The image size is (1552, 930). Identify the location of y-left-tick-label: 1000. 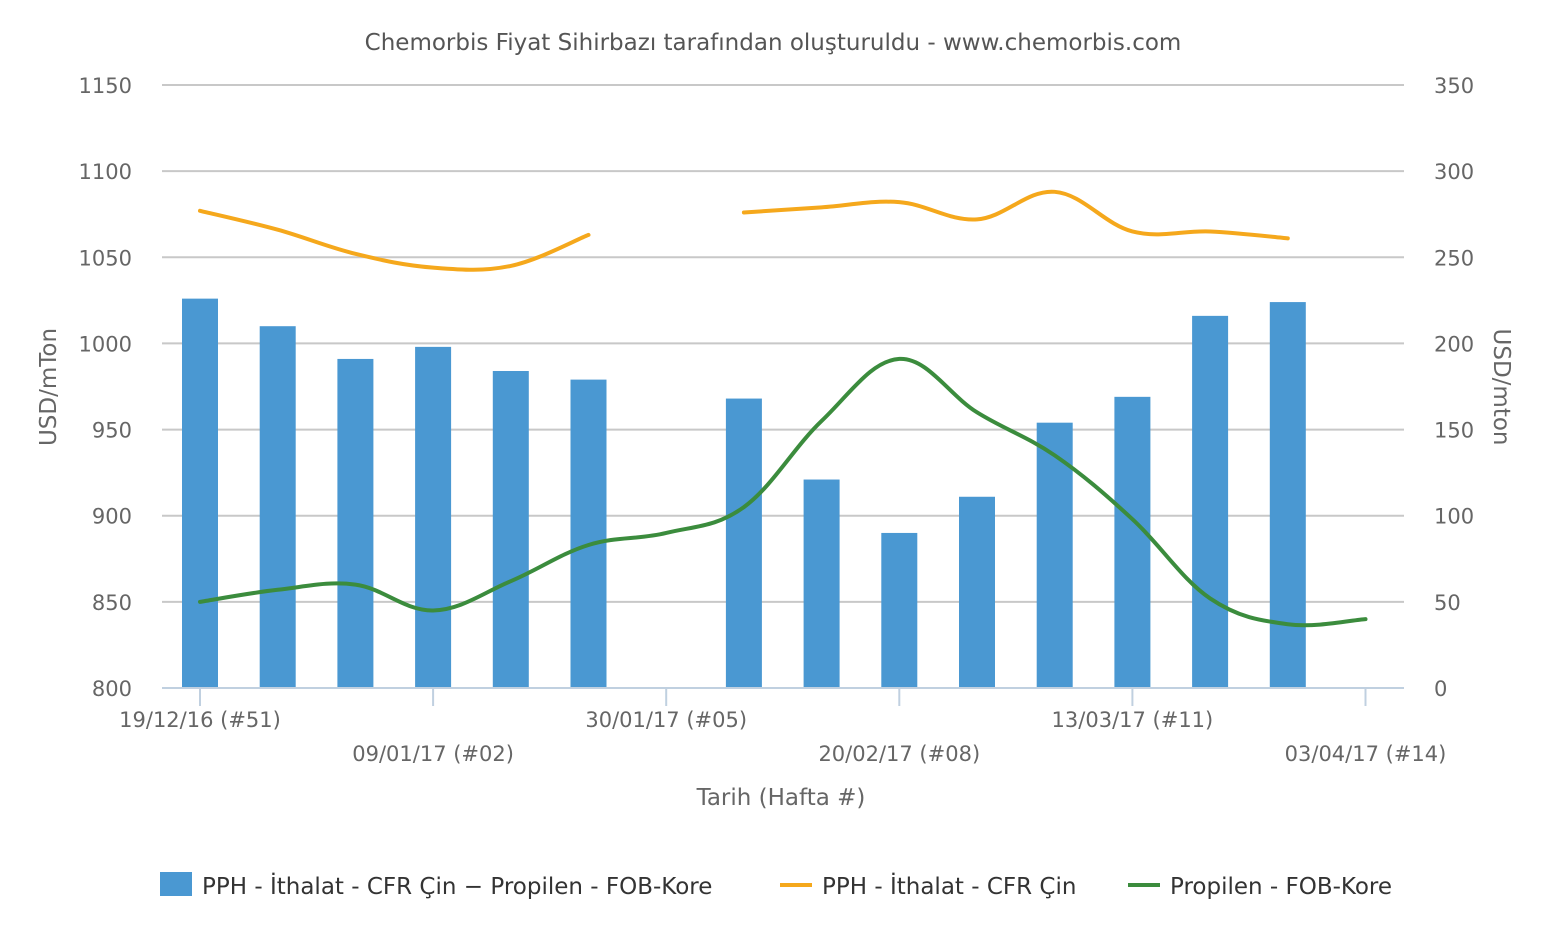
(105, 344).